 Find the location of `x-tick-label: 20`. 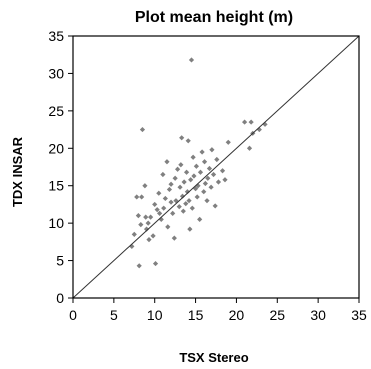

x-tick-label: 20 is located at coordinates (237, 315).